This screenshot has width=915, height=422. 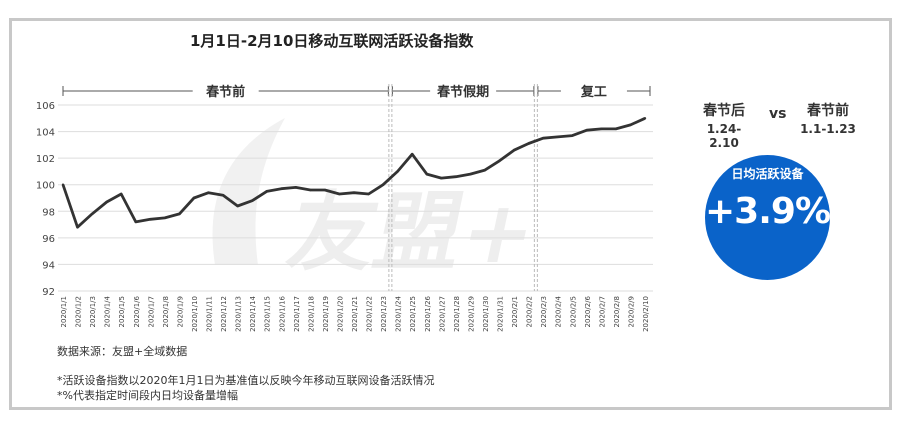 I want to click on x-tick-label: 2020/1/28, so click(x=457, y=314).